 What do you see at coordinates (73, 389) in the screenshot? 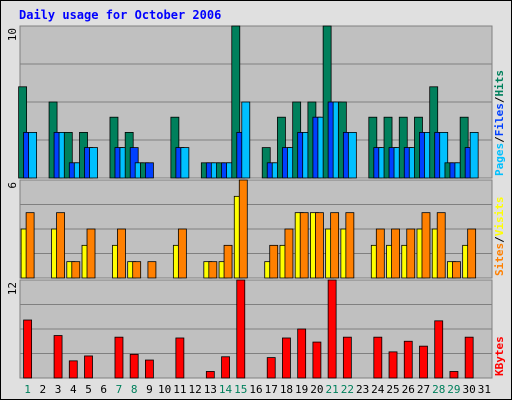
I see `x-tick-label-day-4: 4` at bounding box center [73, 389].